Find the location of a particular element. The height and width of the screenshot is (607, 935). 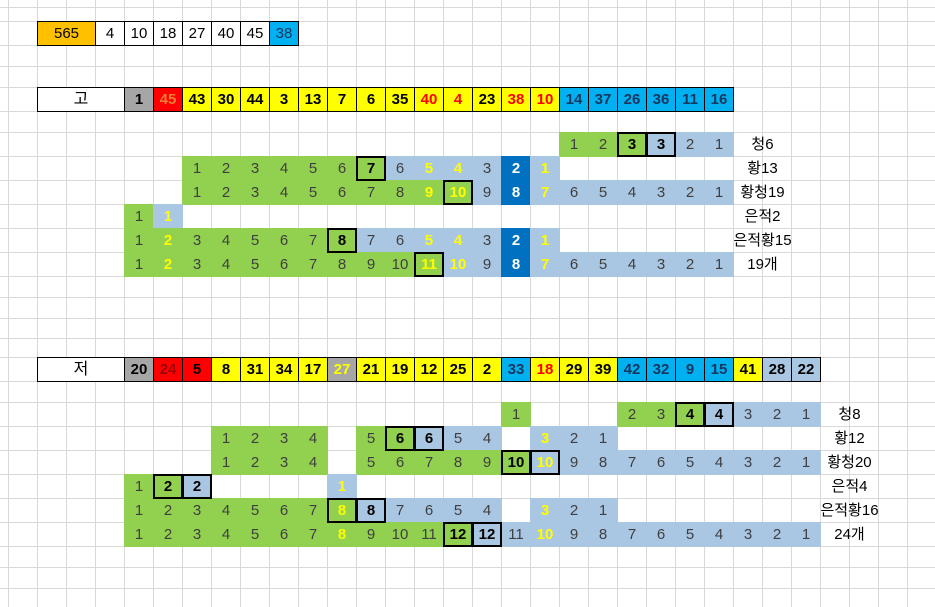

cell-total24-c8: 5 is located at coordinates (255, 534).